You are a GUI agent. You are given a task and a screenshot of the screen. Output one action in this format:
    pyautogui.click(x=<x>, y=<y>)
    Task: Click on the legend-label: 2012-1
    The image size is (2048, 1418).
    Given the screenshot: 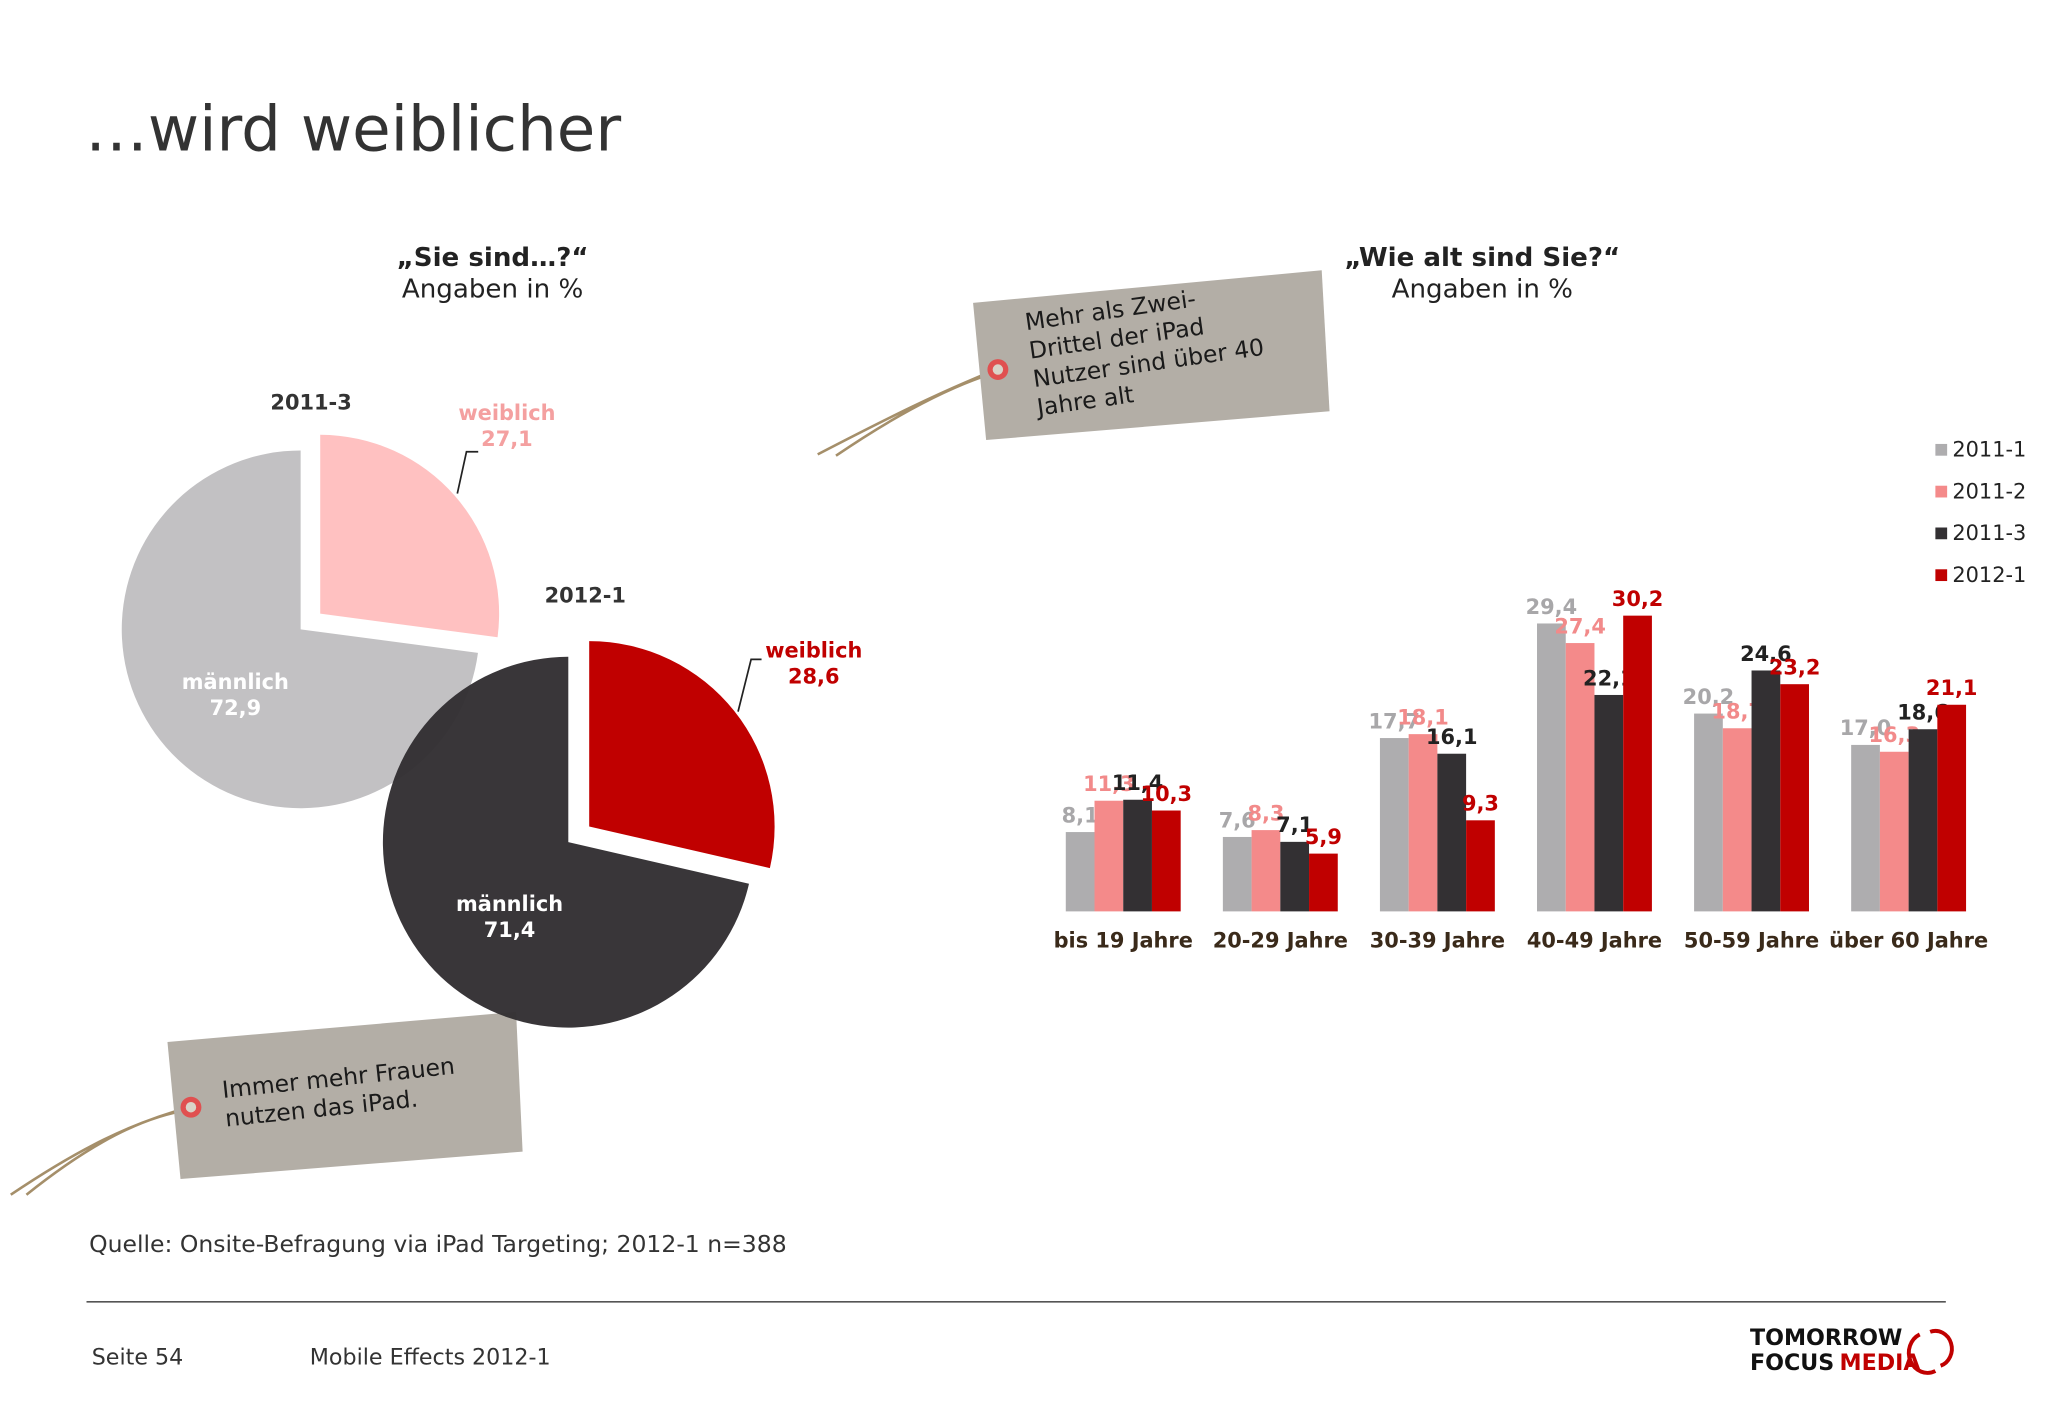 What is the action you would take?
    pyautogui.click(x=1989, y=575)
    